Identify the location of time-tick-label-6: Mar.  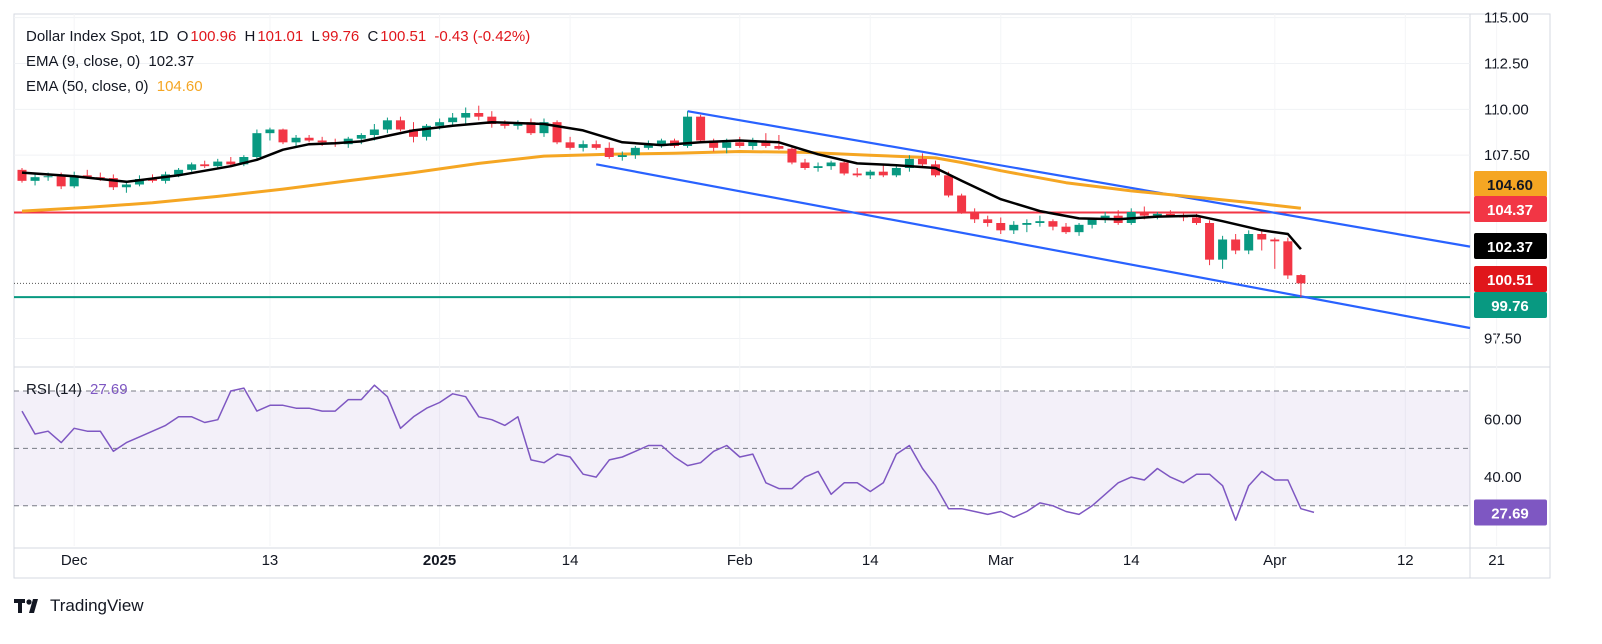
(1001, 560).